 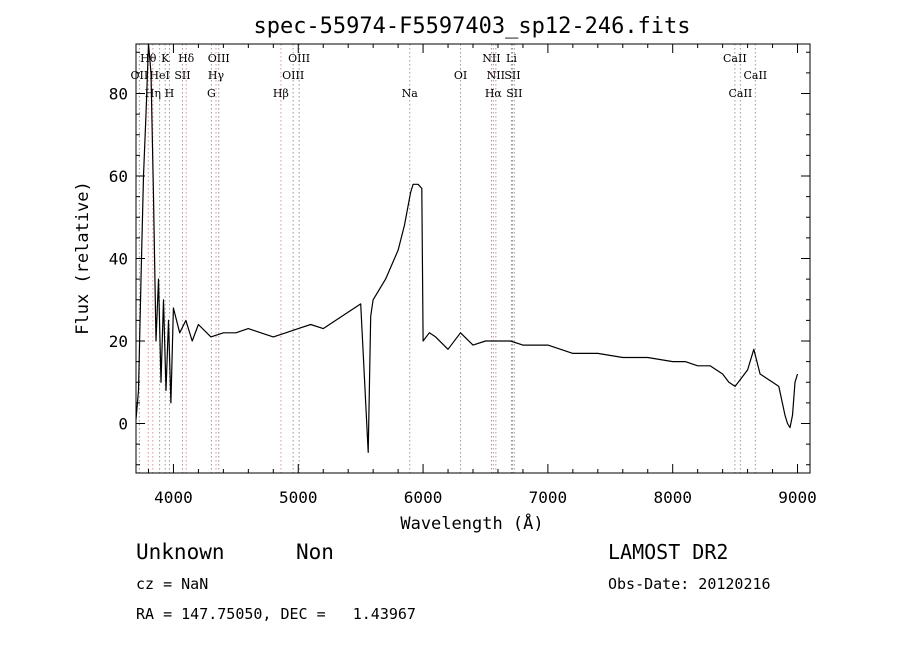 What do you see at coordinates (140, 75) in the screenshot?
I see `line-label: OII` at bounding box center [140, 75].